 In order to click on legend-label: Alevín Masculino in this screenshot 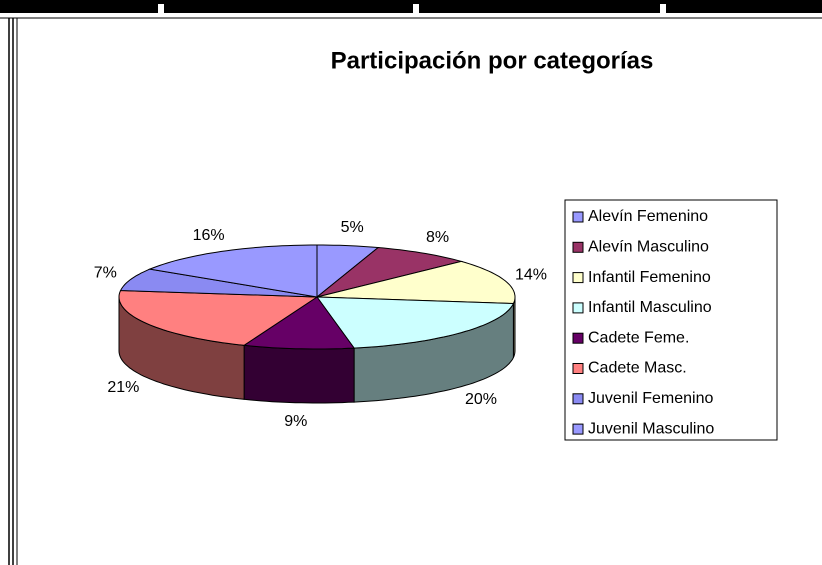, I will do `click(648, 247)`.